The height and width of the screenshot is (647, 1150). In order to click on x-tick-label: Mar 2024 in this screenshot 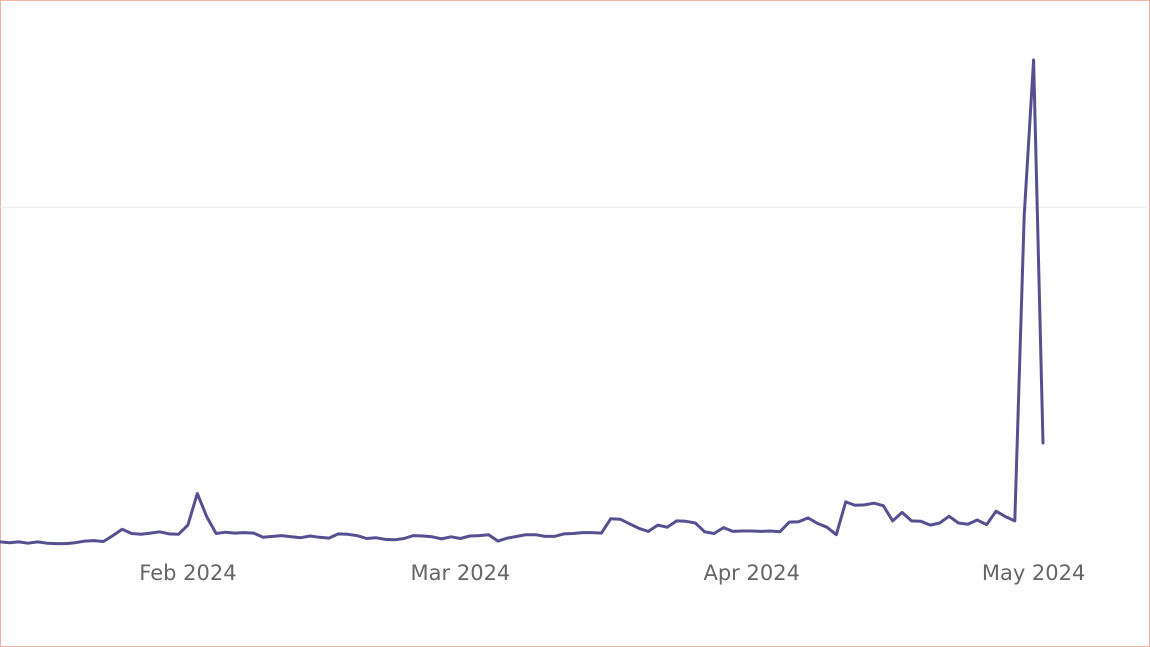, I will do `click(461, 573)`.